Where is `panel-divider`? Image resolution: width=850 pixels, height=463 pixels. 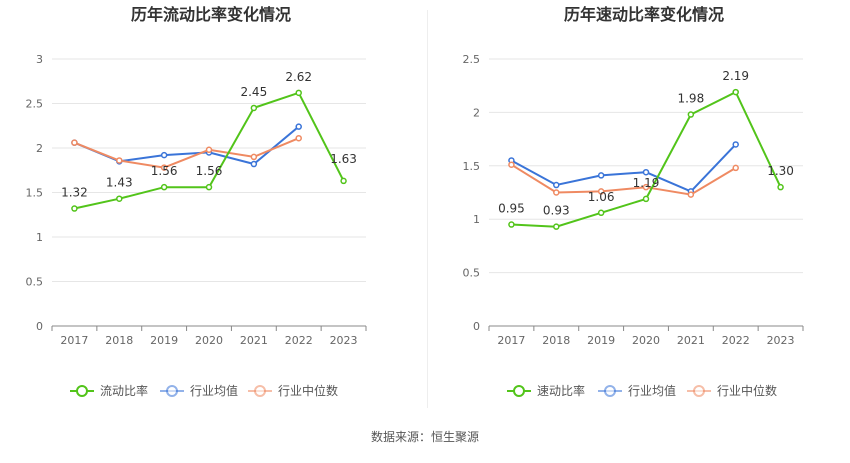 panel-divider is located at coordinates (427, 209).